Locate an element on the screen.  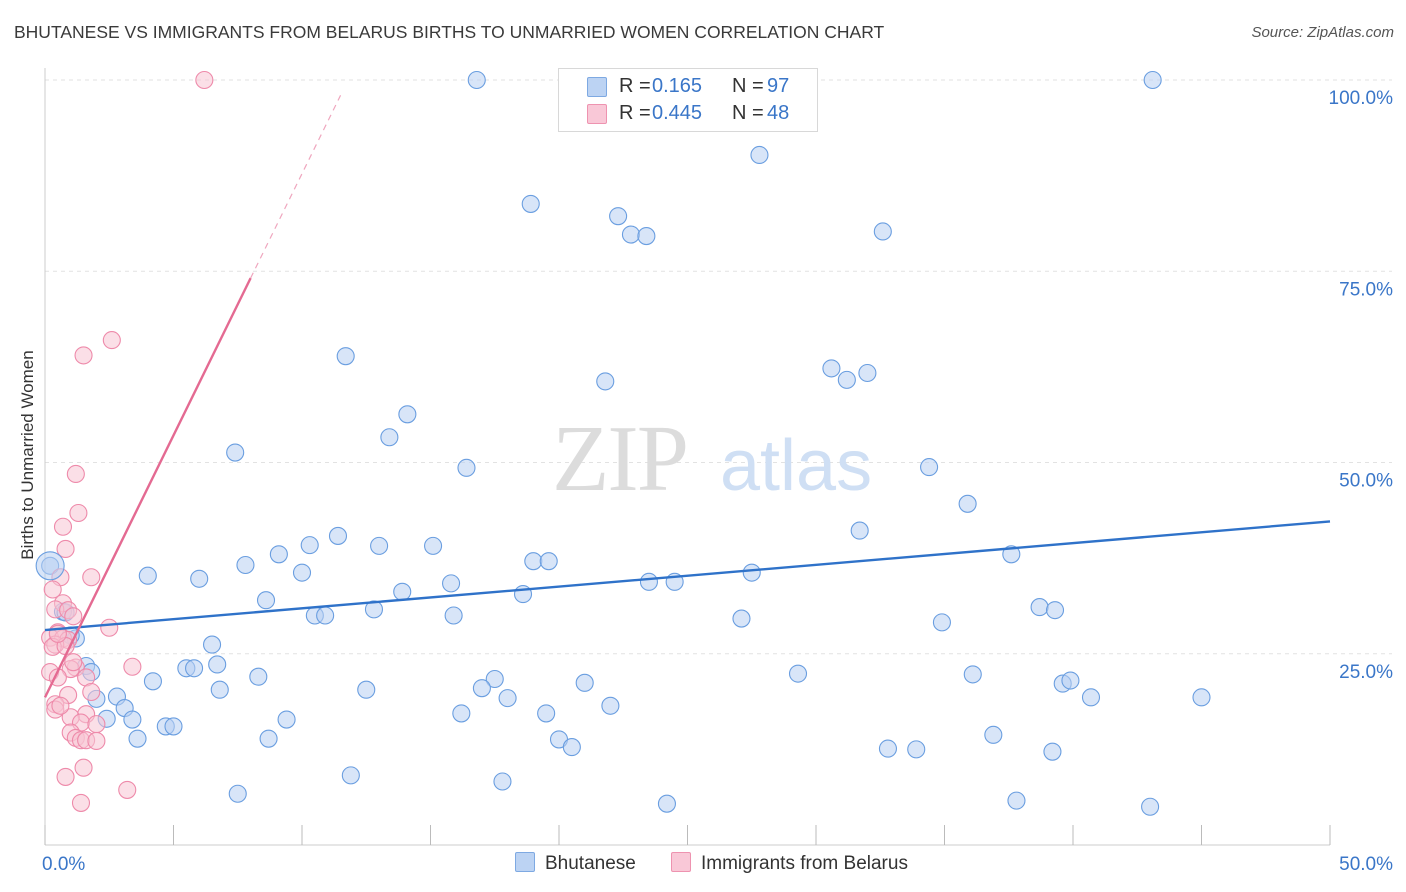
watermark-atlas: atlas is located at coordinates (796, 466).